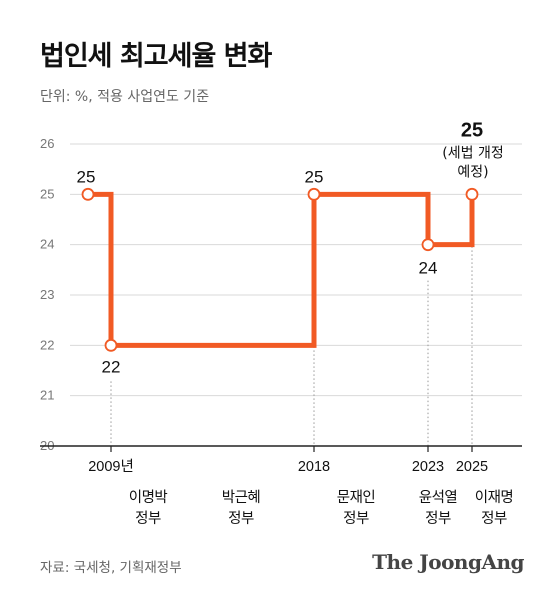 Image resolution: width=560 pixels, height=596 pixels. Describe the element at coordinates (428, 467) in the screenshot. I see `x-tick-label: 2023` at that location.